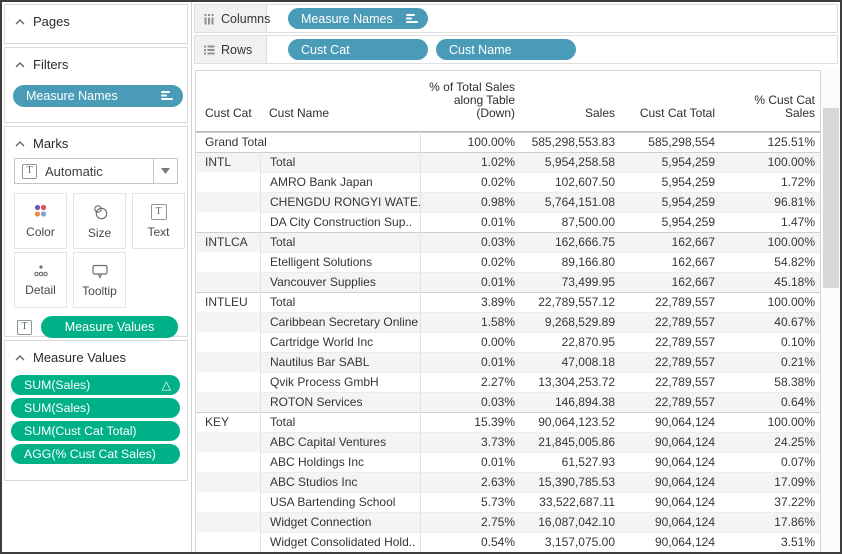 This screenshot has height=554, width=842. Describe the element at coordinates (226, 242) in the screenshot. I see `cell-cust-cat: INTLCA` at that location.